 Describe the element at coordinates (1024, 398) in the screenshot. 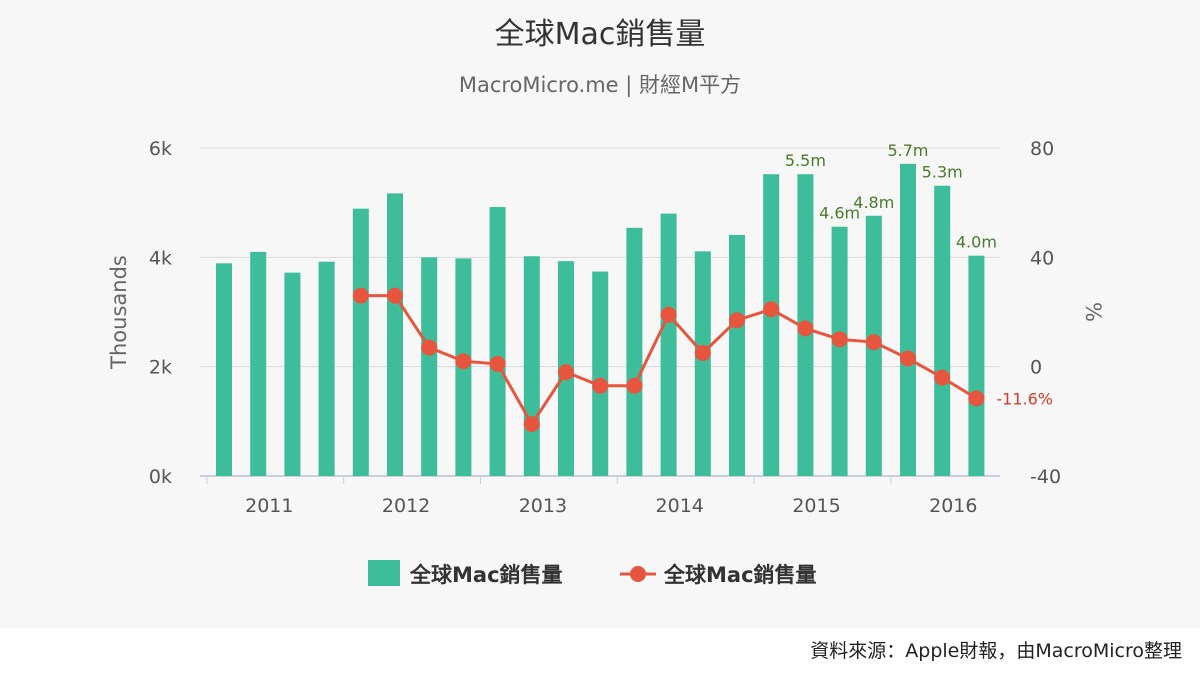

I see `line-data-label: -11.6%` at that location.